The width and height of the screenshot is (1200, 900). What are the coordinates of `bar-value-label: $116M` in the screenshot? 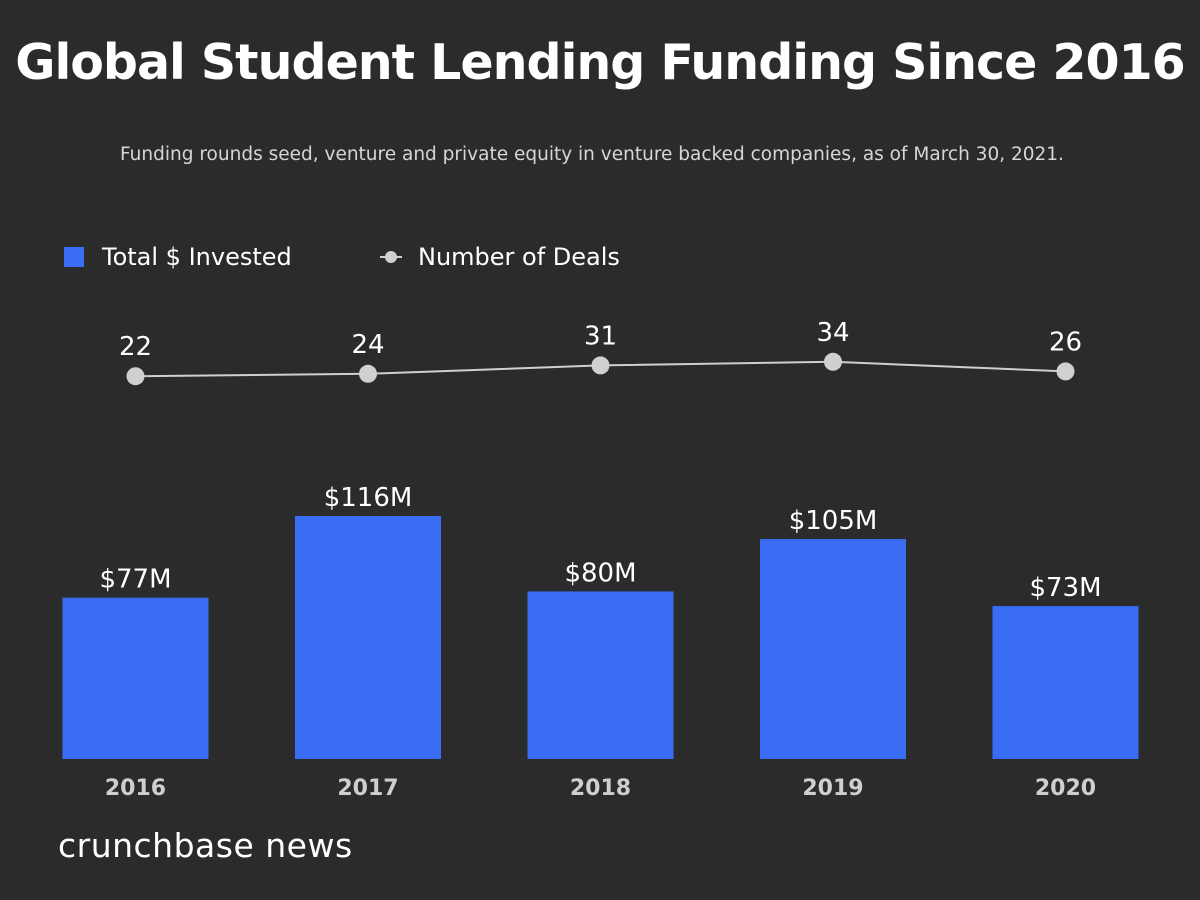 It's located at (368, 498).